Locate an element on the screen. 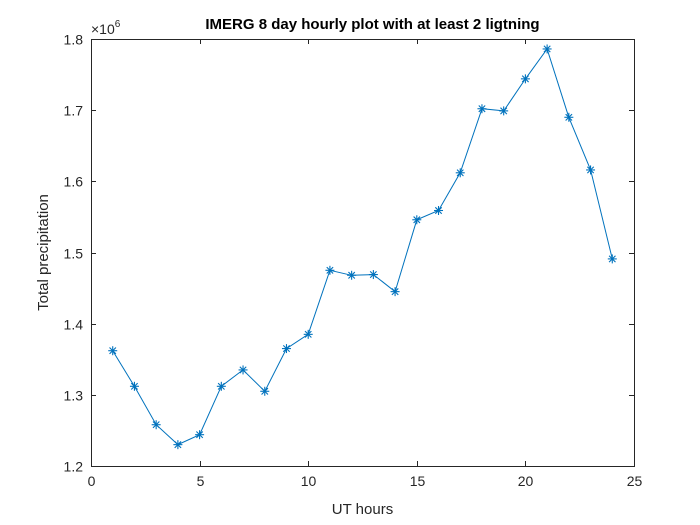  y-tick-label: 1.4 is located at coordinates (74, 325).